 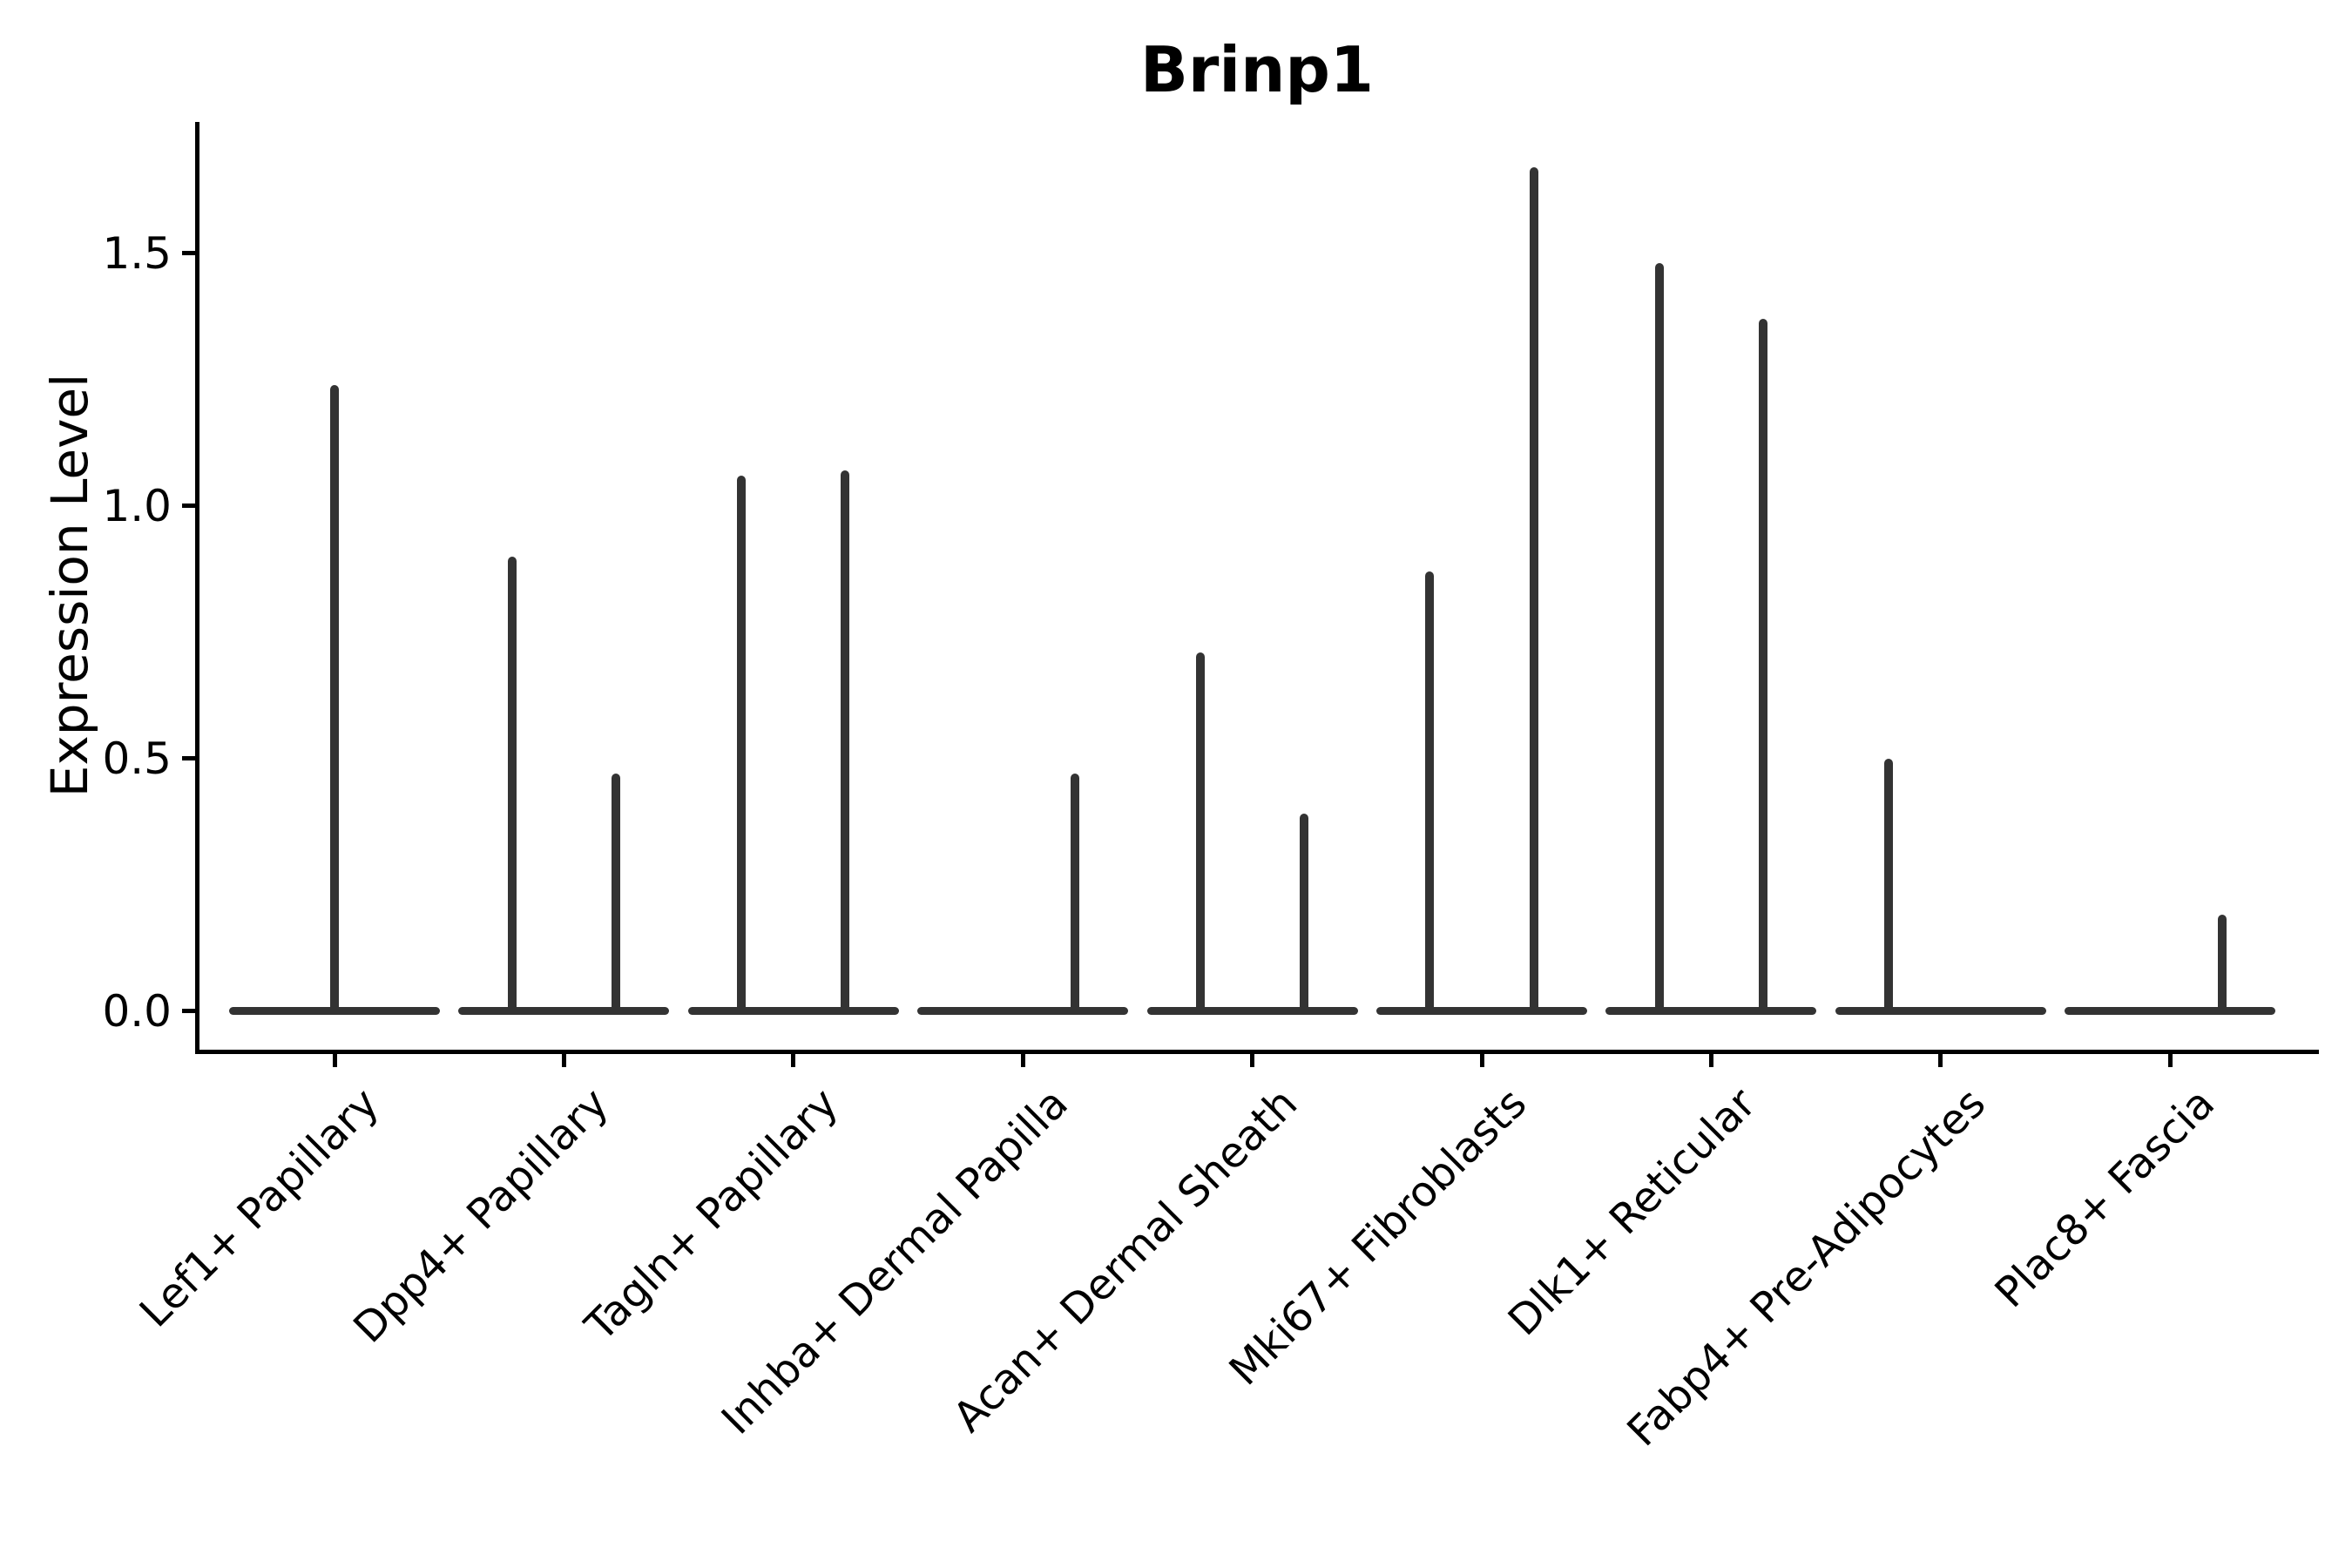 I want to click on x-tick-label: Plac8+ Fascia, so click(x=2105, y=1198).